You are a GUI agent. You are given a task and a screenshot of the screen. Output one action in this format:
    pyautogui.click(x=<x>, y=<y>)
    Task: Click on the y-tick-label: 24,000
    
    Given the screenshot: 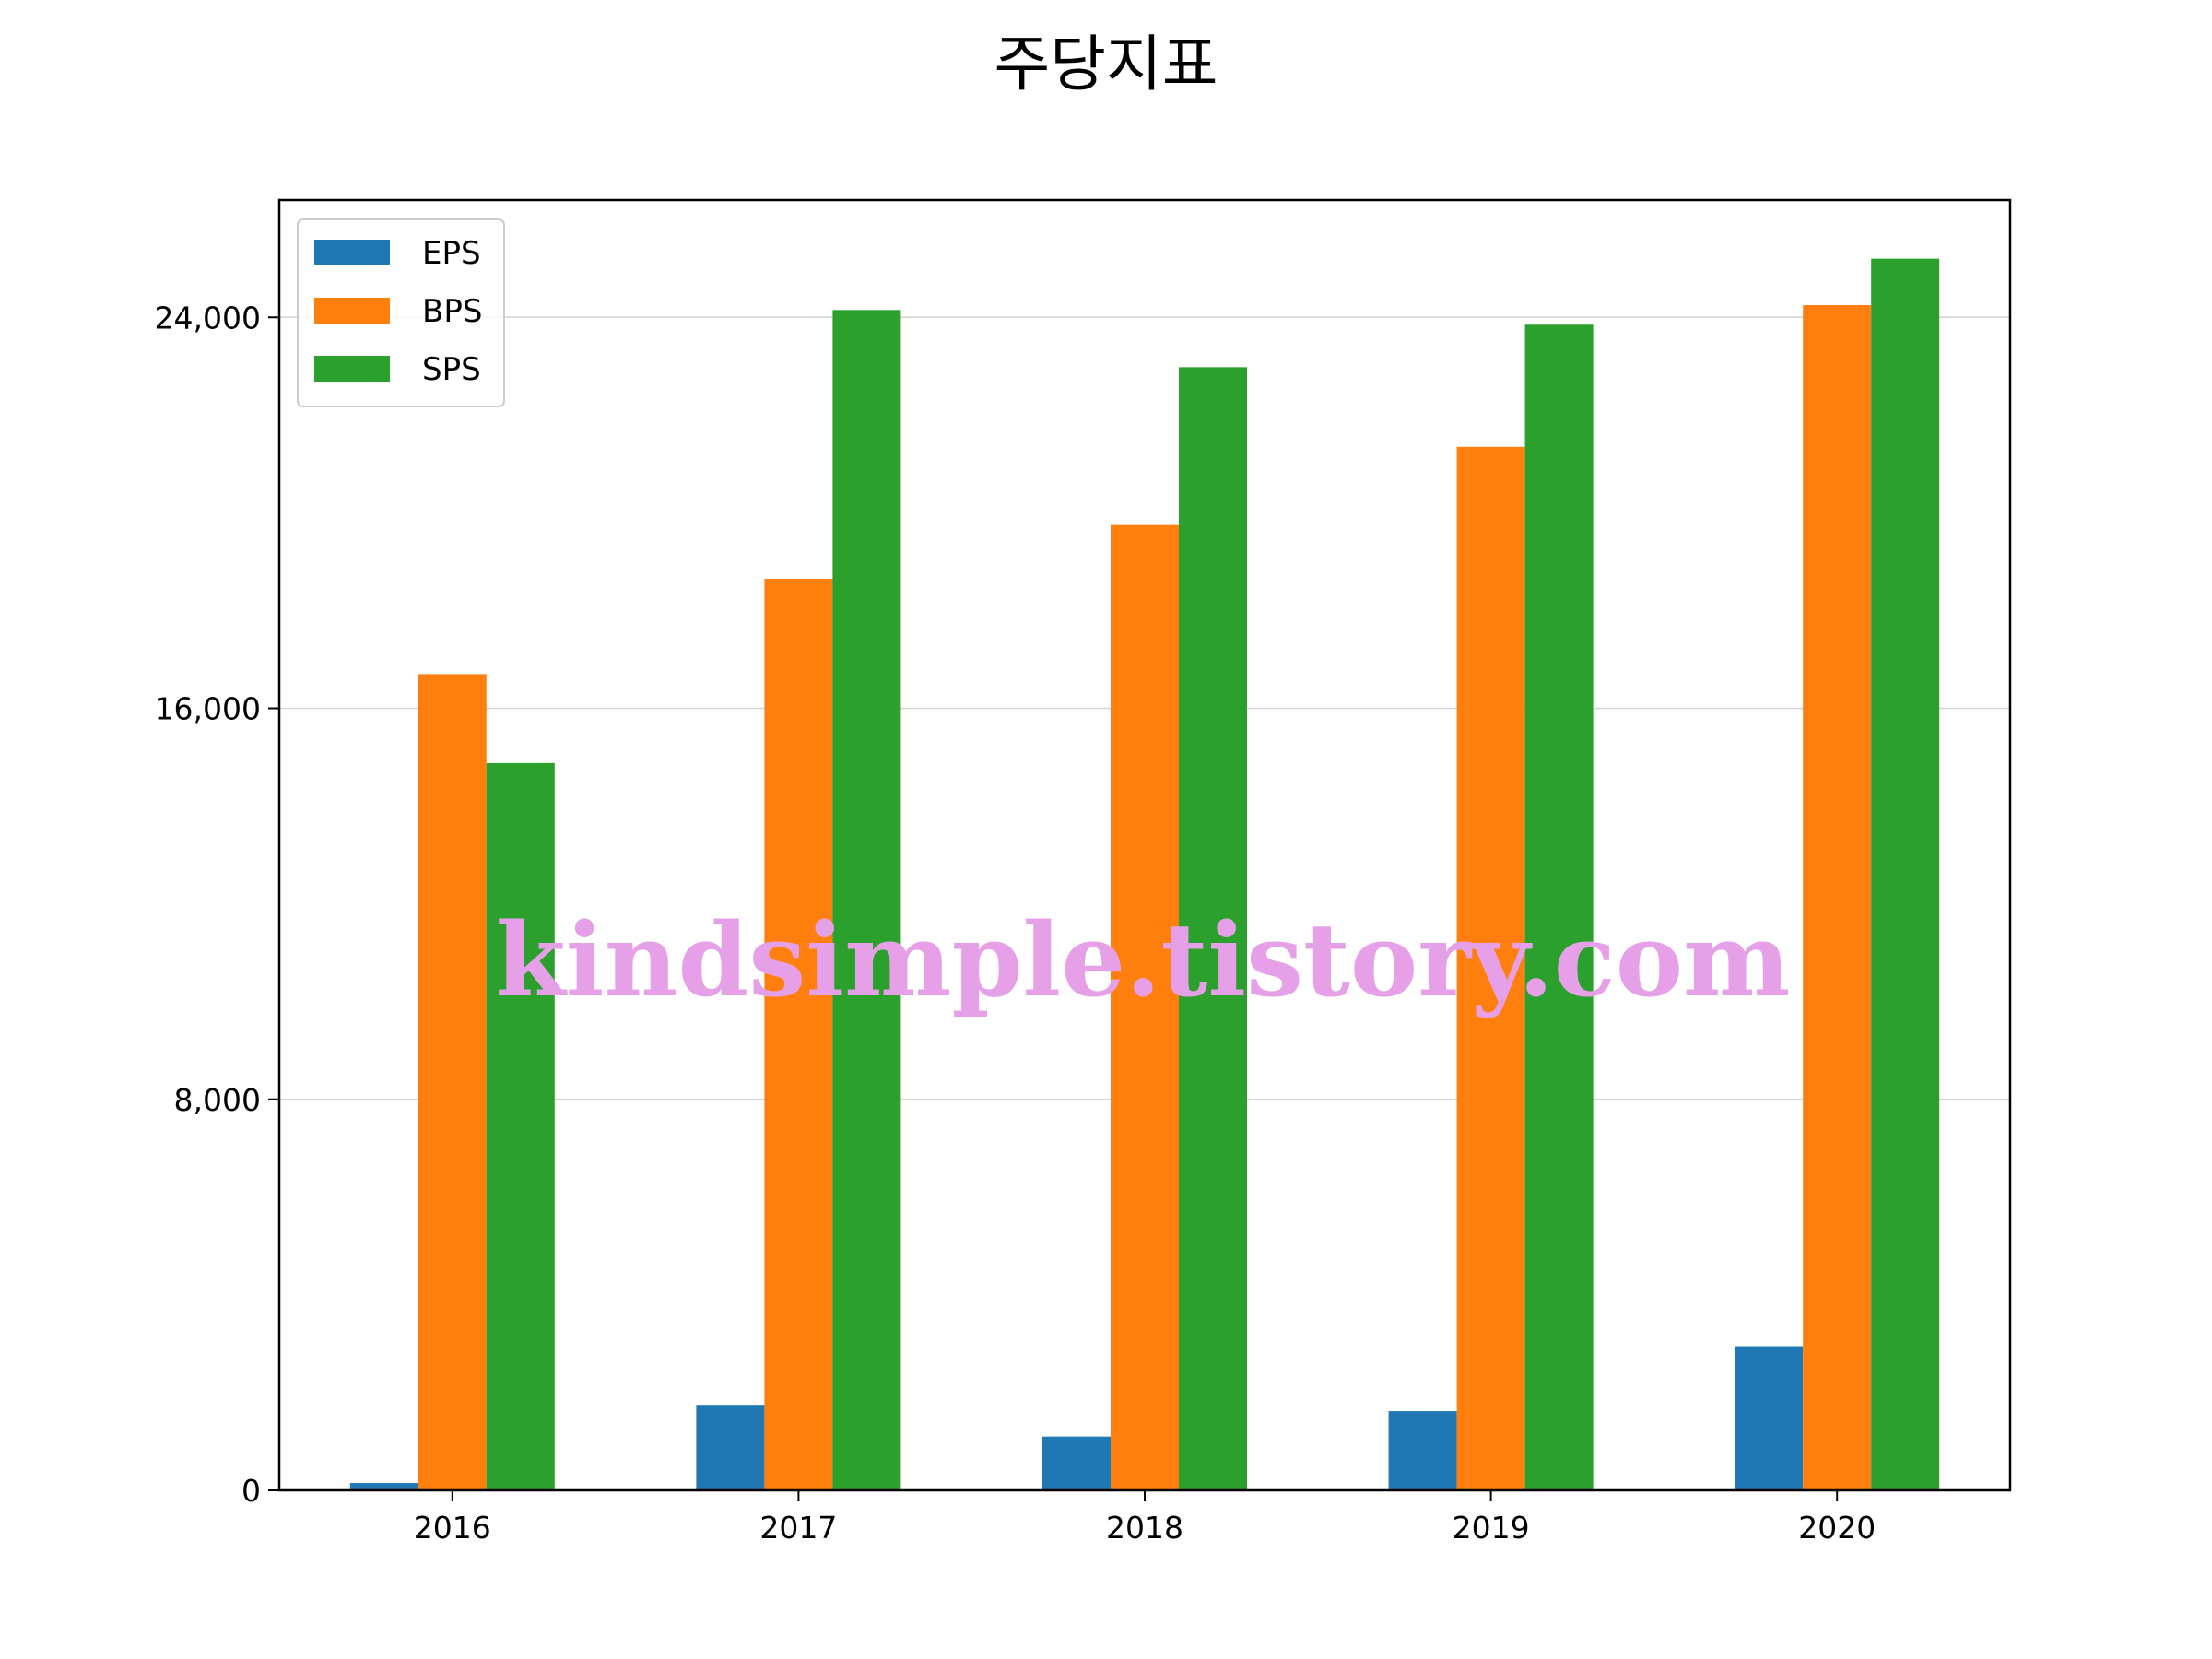 What is the action you would take?
    pyautogui.click(x=208, y=317)
    